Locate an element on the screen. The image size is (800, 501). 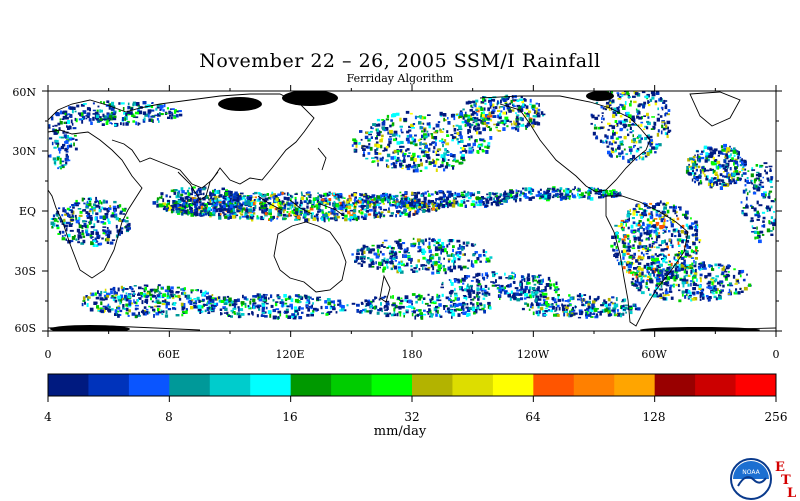
lon-label-0-end: 0 is located at coordinates (776, 354).